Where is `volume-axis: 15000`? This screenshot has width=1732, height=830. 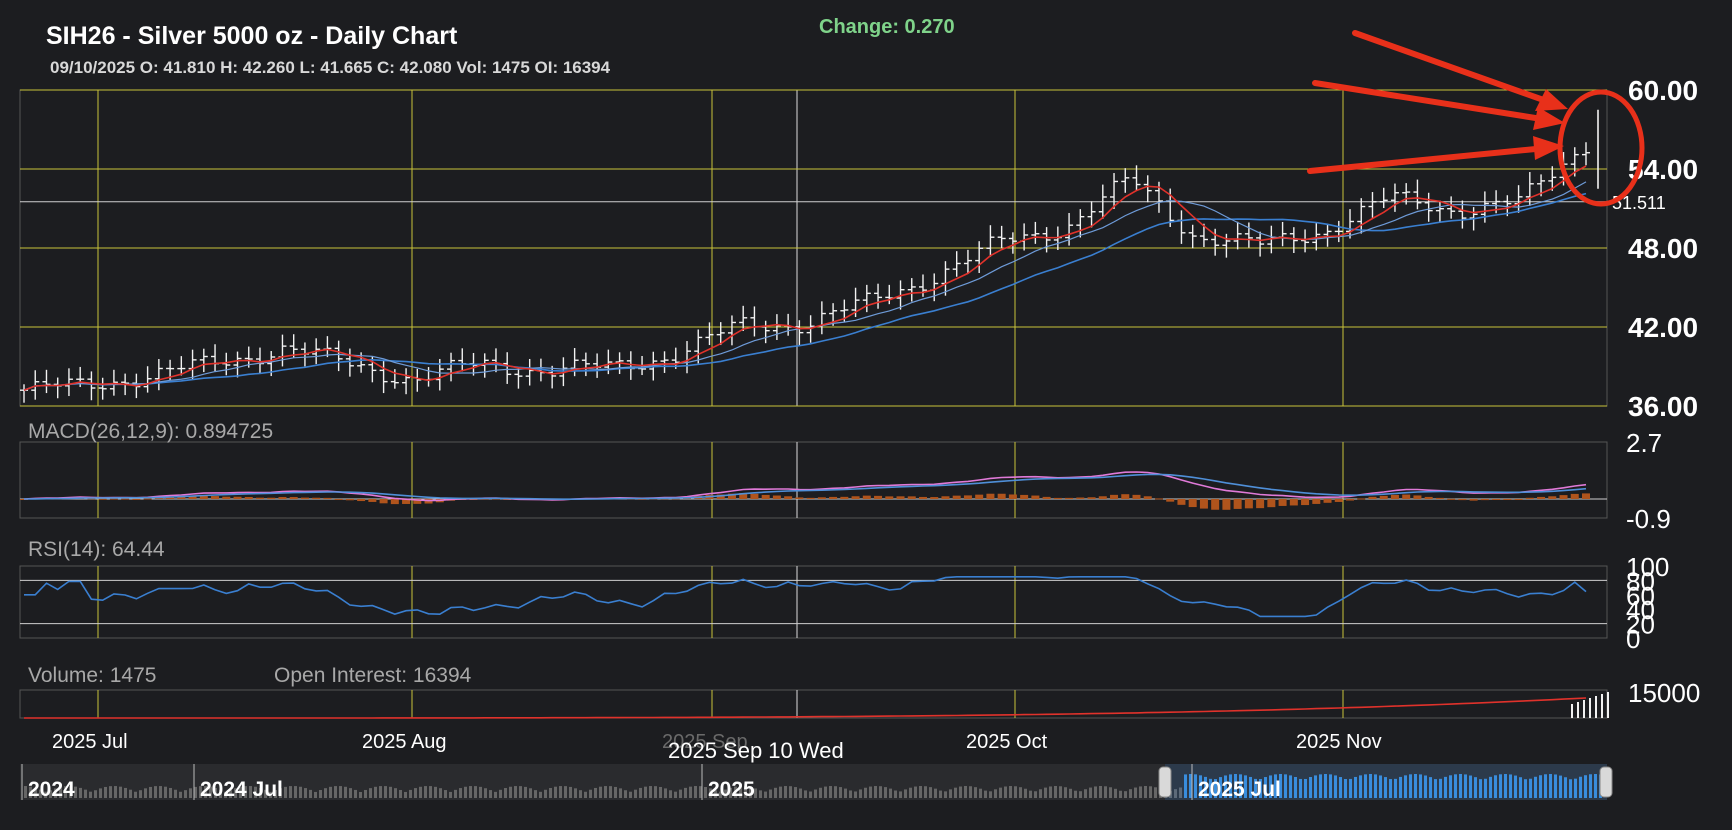 volume-axis: 15000 is located at coordinates (1664, 693).